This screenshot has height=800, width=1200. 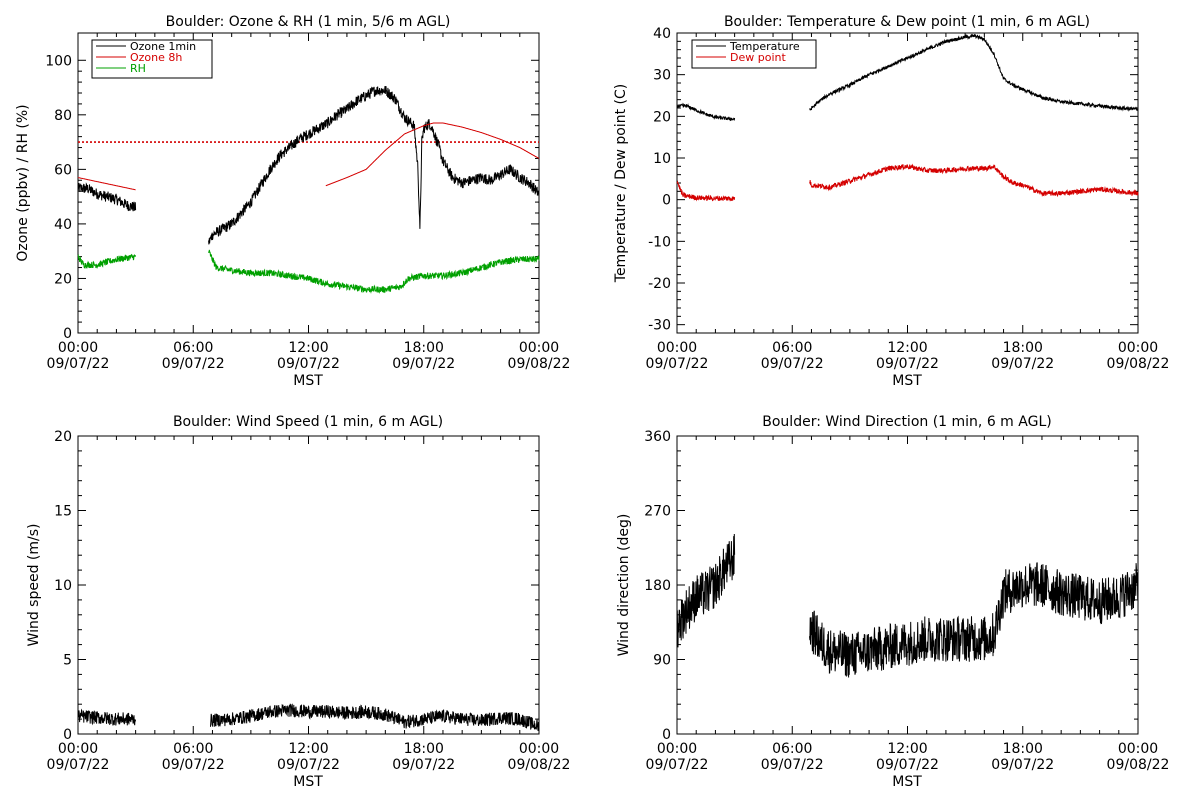 What do you see at coordinates (906, 422) in the screenshot?
I see `chart-title: Boulder: Wind Direction (1 min, 6 m AGL)` at bounding box center [906, 422].